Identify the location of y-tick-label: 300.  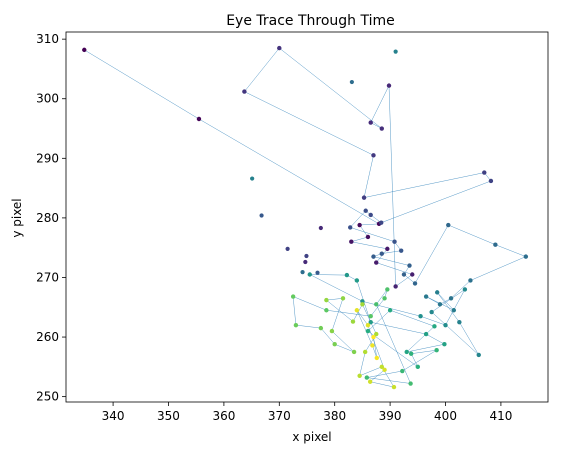
(47, 99).